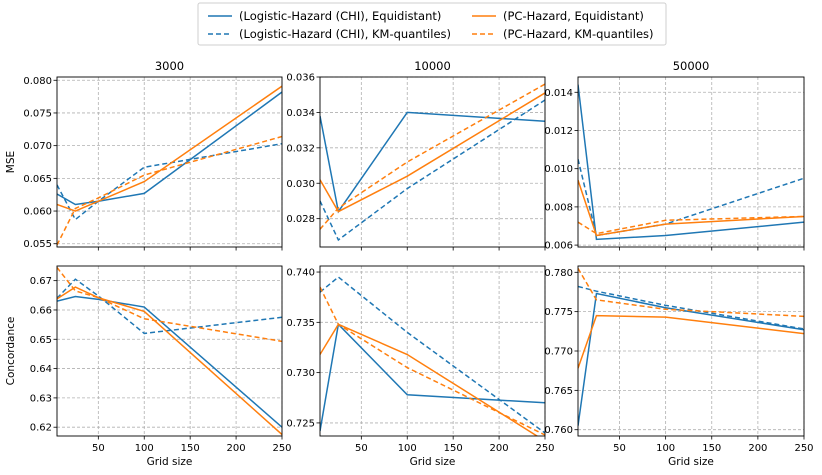  I want to click on y-tick-label: 0.780, so click(558, 273).